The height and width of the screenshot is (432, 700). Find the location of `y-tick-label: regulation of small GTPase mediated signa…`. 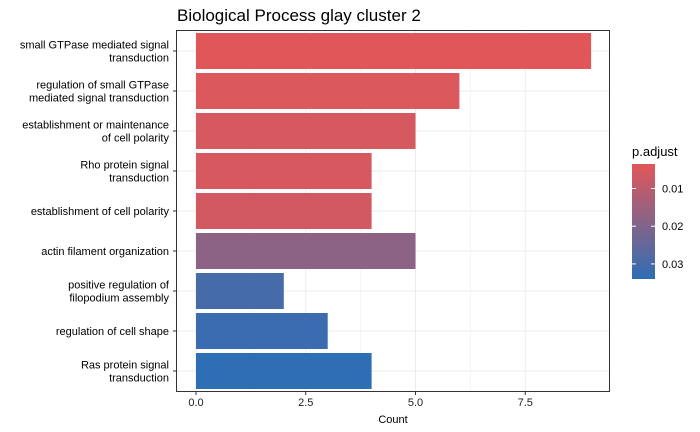

y-tick-label: regulation of small GTPase mediated signa… is located at coordinates (99, 92).